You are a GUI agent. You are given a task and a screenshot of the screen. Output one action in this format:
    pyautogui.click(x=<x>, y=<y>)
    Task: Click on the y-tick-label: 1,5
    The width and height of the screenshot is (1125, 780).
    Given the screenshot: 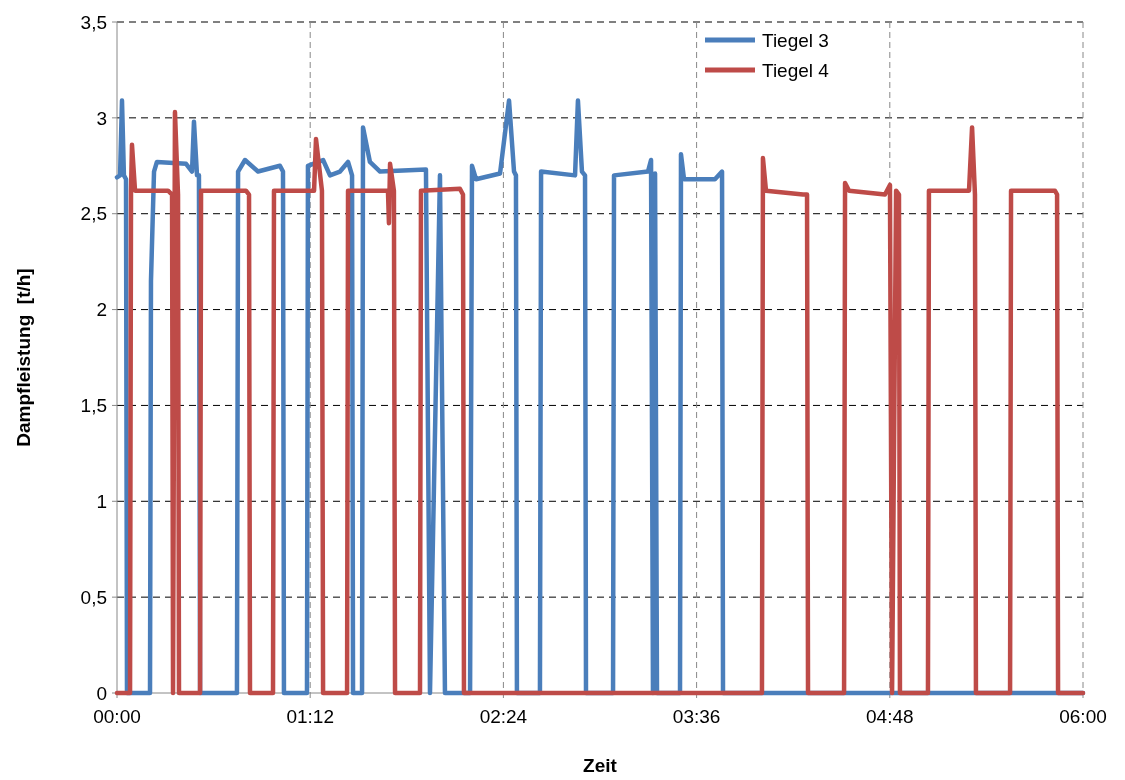 What is the action you would take?
    pyautogui.click(x=93, y=406)
    